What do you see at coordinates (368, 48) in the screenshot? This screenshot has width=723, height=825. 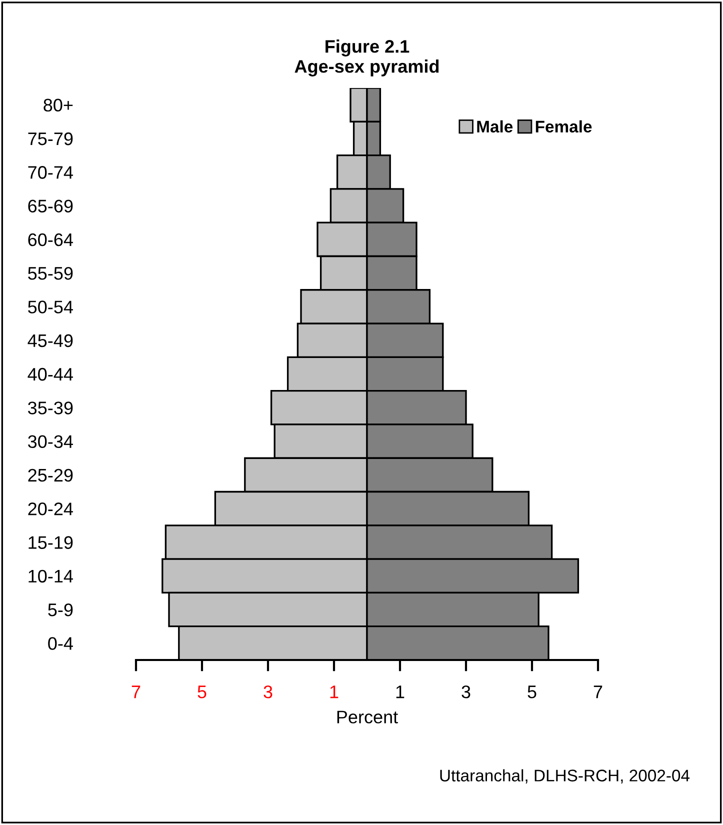 I see `chart-title: Figure 2.1` at bounding box center [368, 48].